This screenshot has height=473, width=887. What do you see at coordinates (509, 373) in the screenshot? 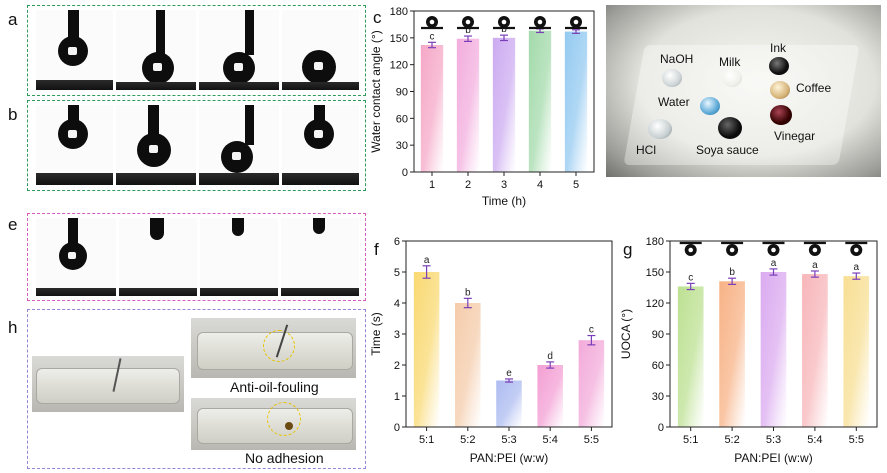
I see `significance-letter: e` at bounding box center [509, 373].